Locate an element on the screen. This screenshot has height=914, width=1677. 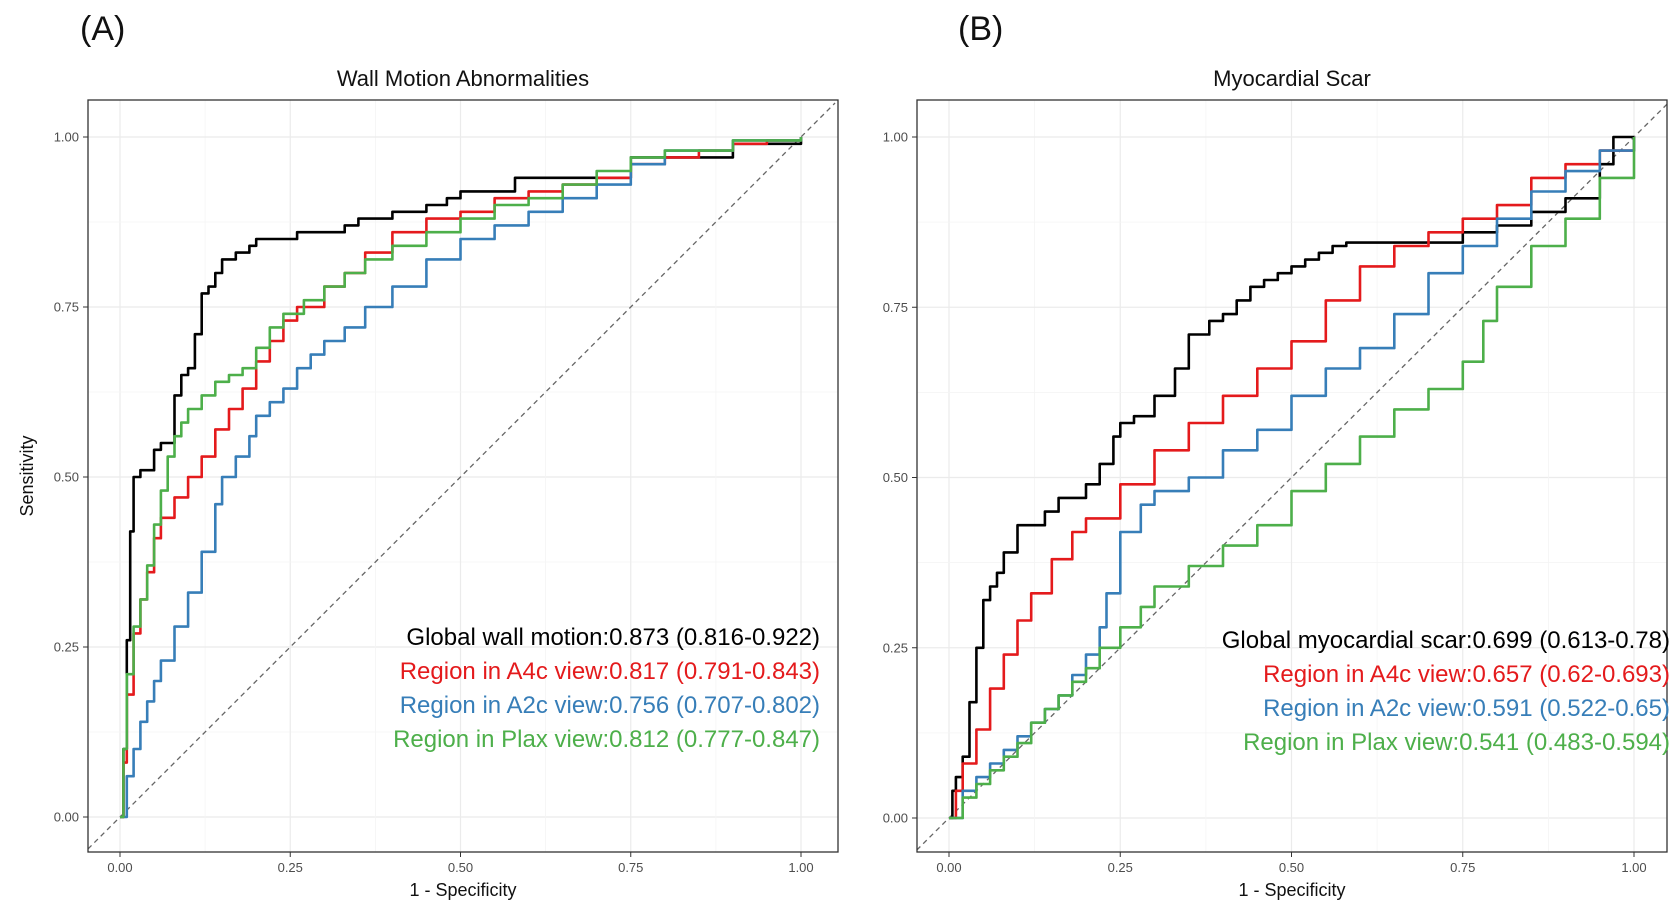
auc-annotation-region-in-plax-view: Region in Plax view:0.541 (0.483-0.594) is located at coordinates (1456, 742).